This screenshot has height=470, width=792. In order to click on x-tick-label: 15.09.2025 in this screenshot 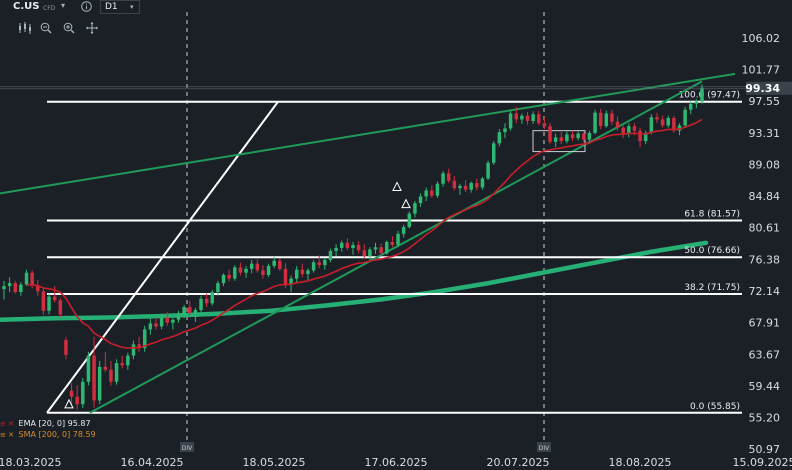, I will do `click(762, 462)`.